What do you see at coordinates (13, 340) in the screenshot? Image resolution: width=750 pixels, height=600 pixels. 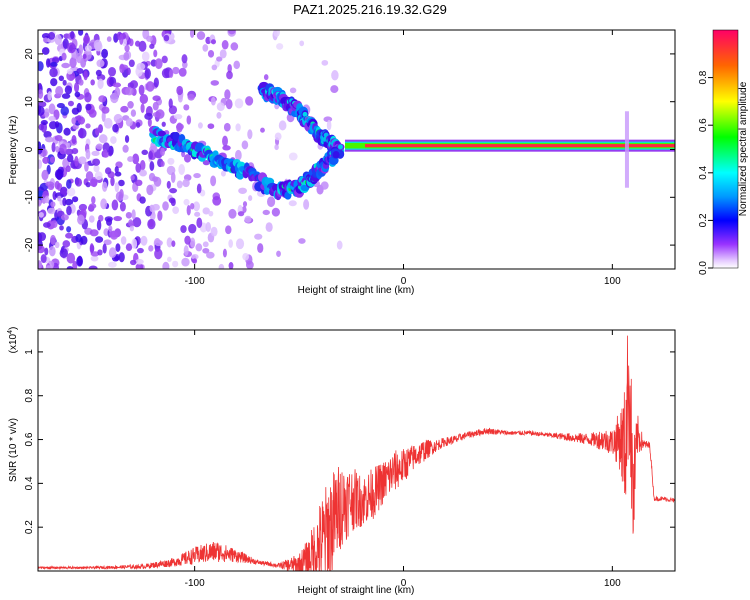 I see `snr-y-scale: (x104)` at bounding box center [13, 340].